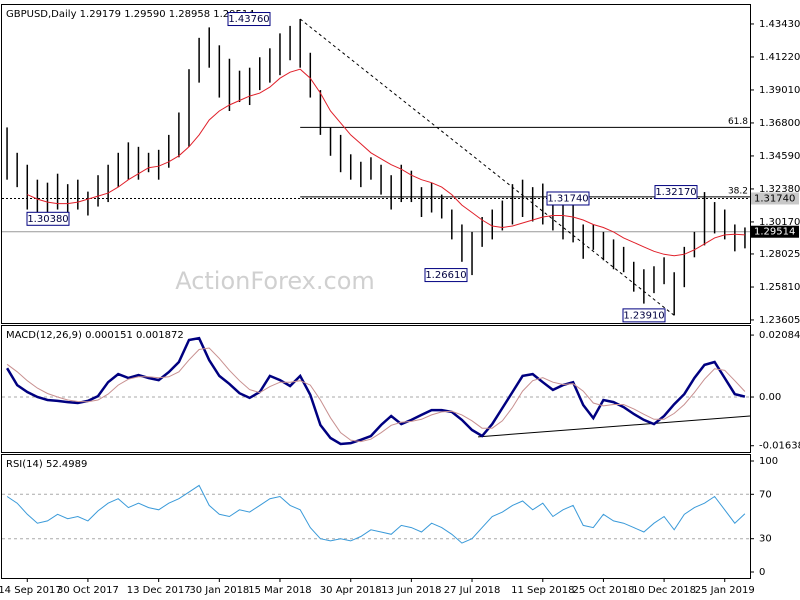 The width and height of the screenshot is (800, 600). I want to click on y-tick-label: -0.016389, so click(779, 446).